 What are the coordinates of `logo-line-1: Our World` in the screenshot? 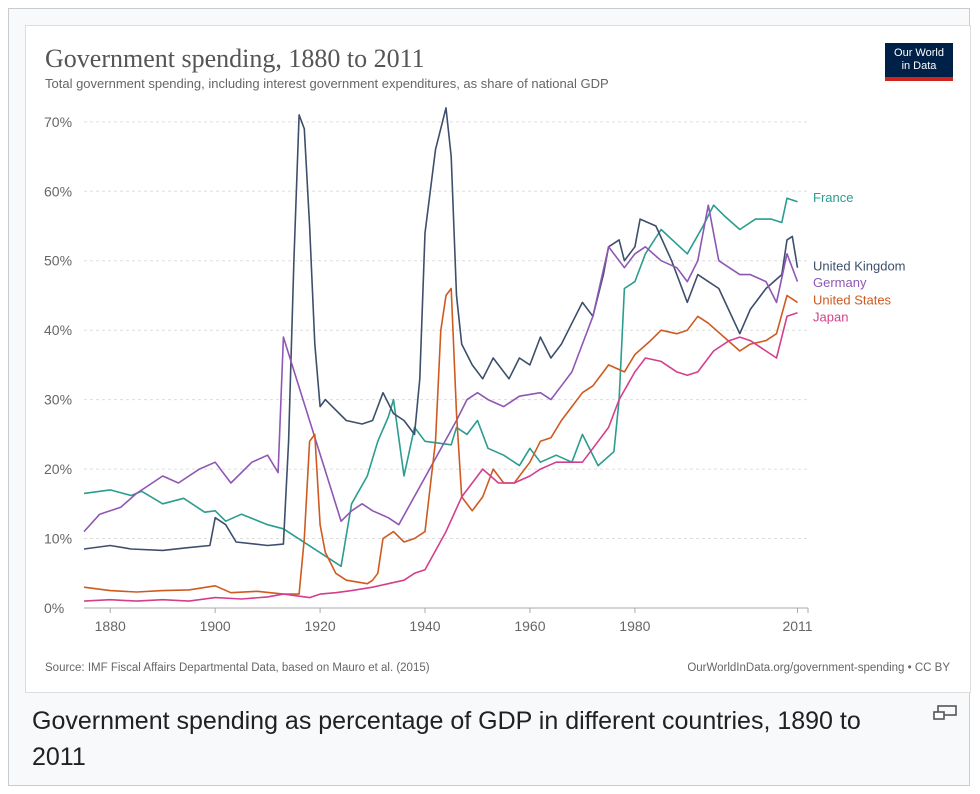 It's located at (919, 53).